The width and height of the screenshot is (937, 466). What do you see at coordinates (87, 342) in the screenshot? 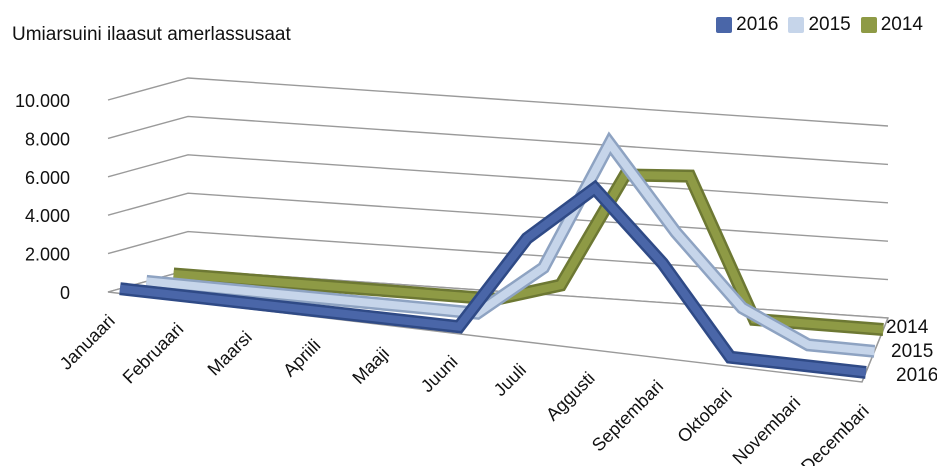
I see `x-tick-label: Januaari` at bounding box center [87, 342].